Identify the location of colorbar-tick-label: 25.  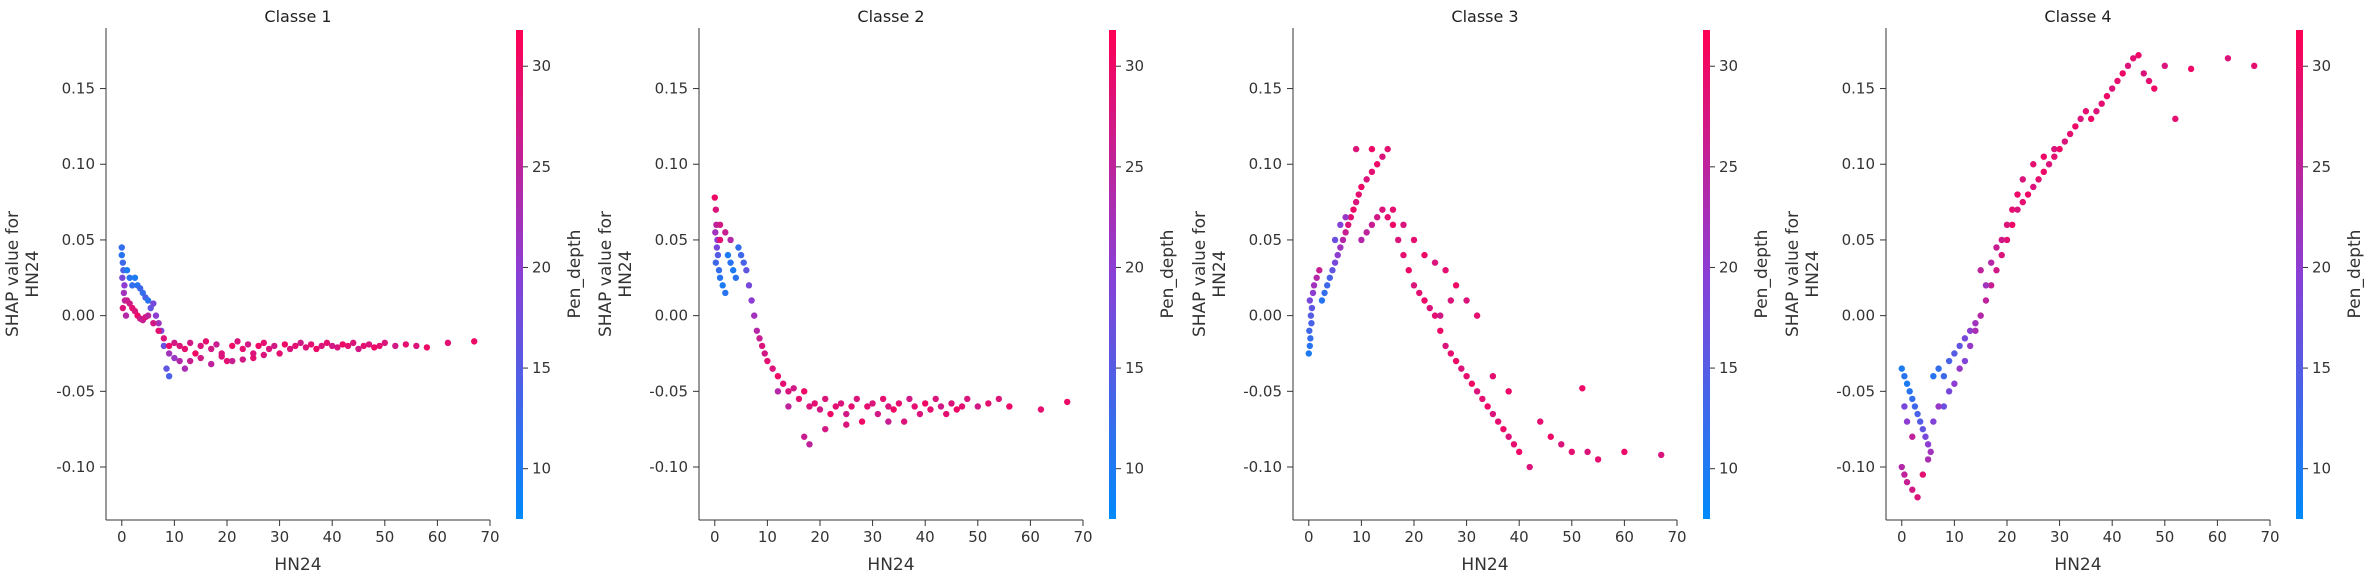
(1134, 167).